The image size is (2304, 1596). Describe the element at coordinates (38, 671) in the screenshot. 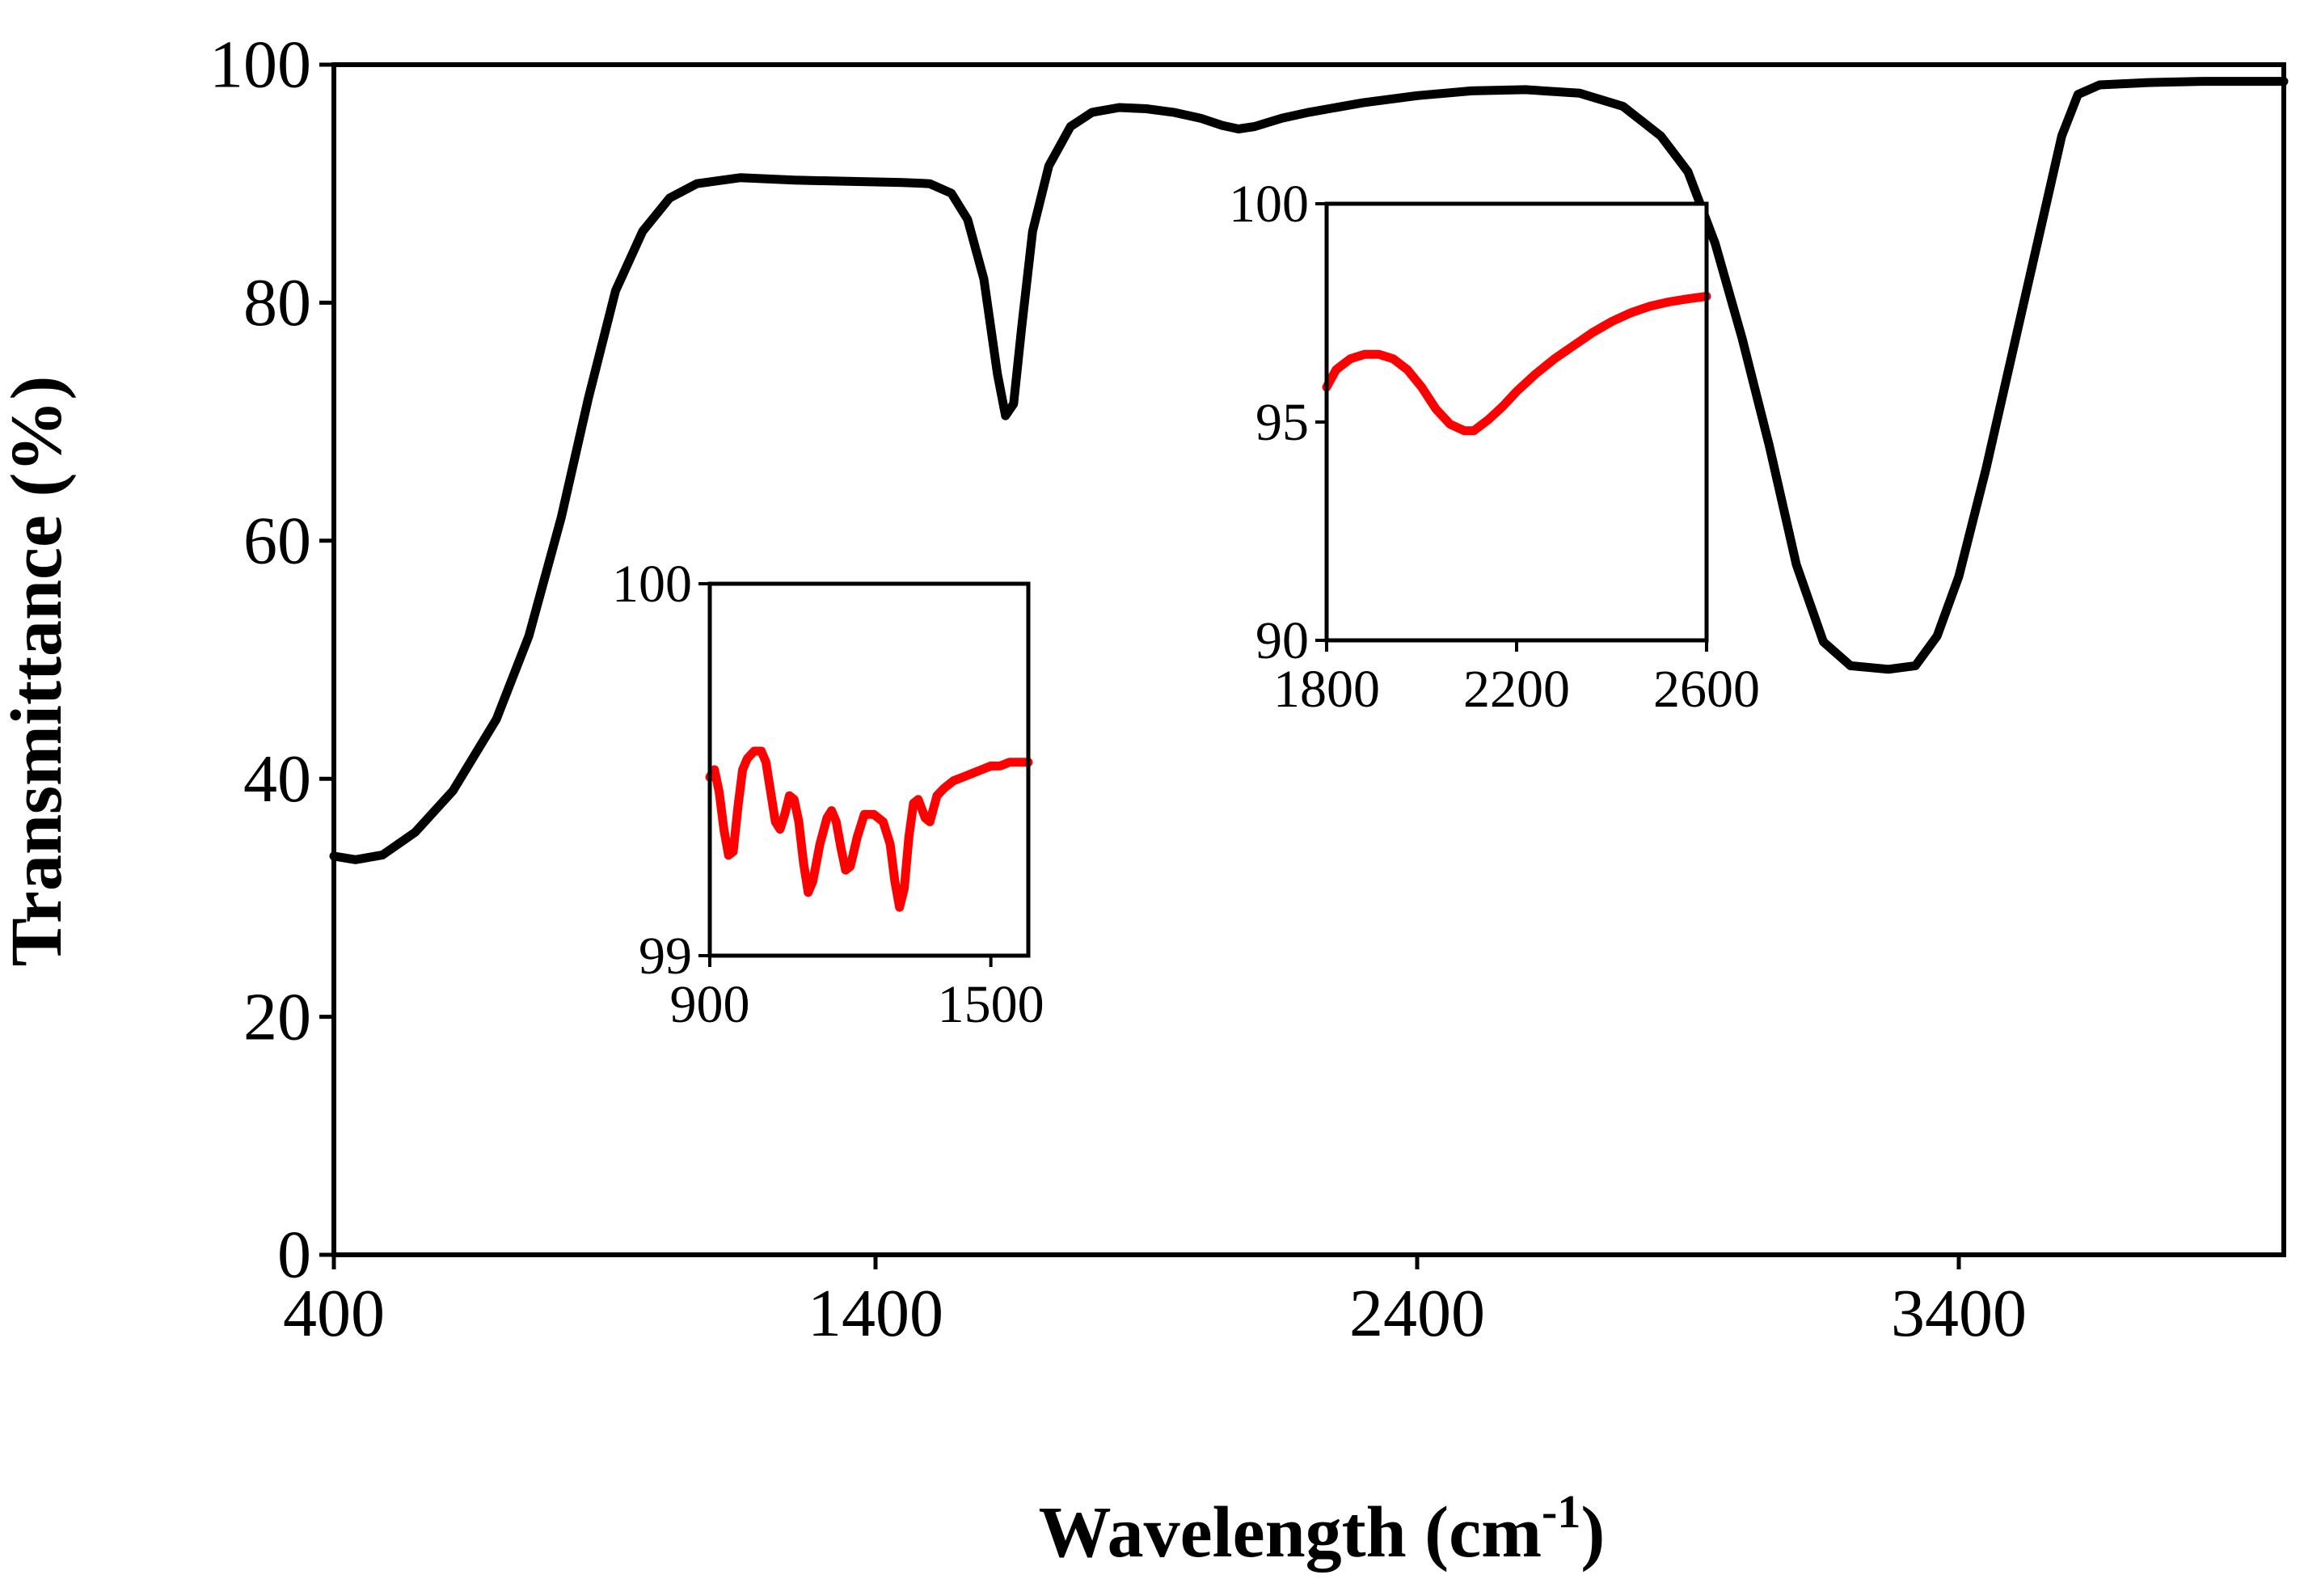

I see `y-axis-title: Transmittance (%)` at that location.